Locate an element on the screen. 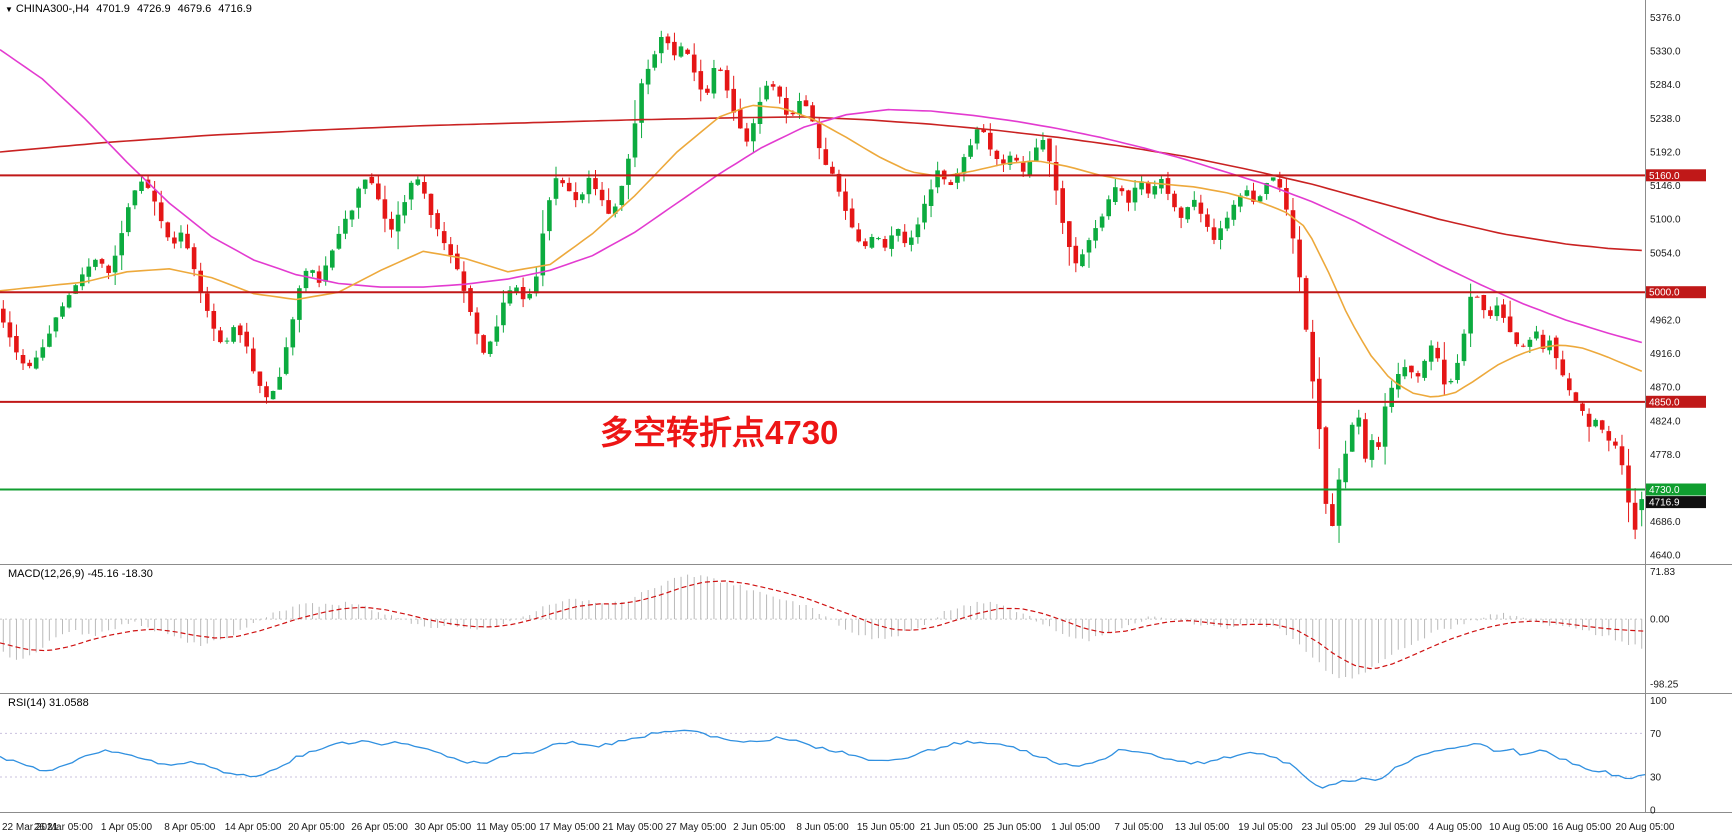 The image size is (1732, 840). svg-text: 4824.0 is located at coordinates (1665, 421).